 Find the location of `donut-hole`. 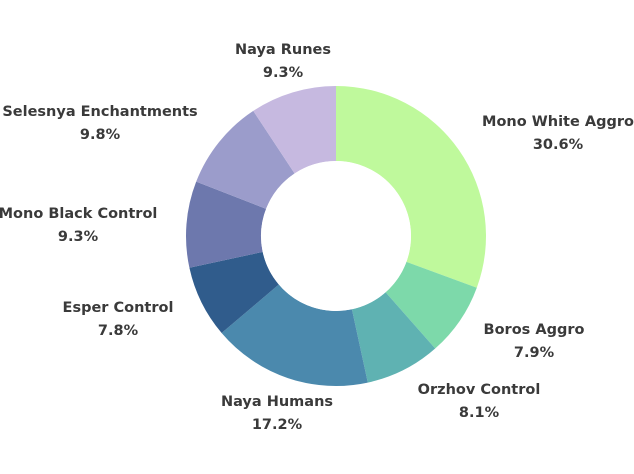

donut-hole is located at coordinates (336, 236).